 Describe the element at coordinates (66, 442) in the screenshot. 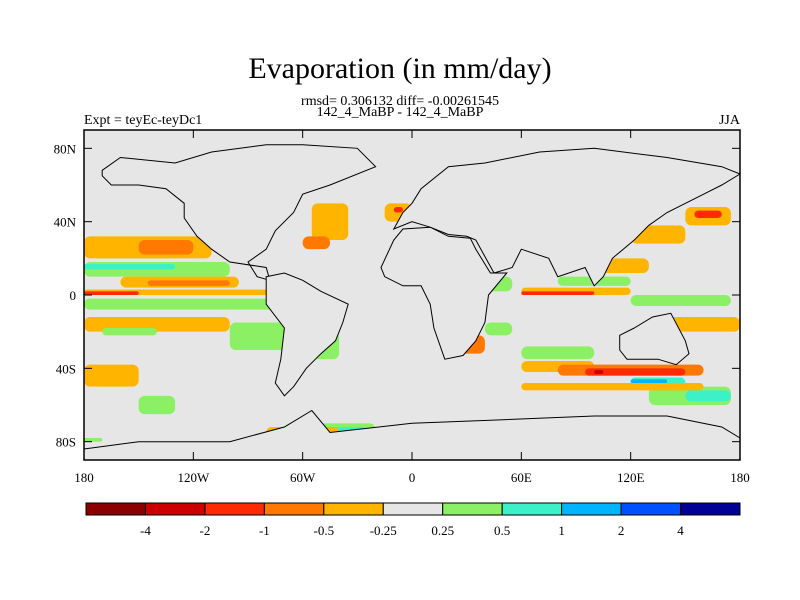

I see `y-tick-label: 80S` at that location.